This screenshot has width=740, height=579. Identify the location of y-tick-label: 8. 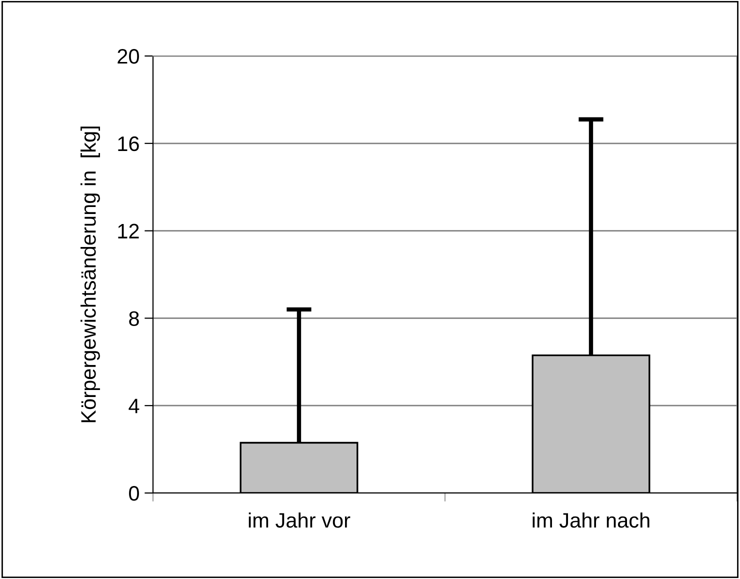
(134, 318).